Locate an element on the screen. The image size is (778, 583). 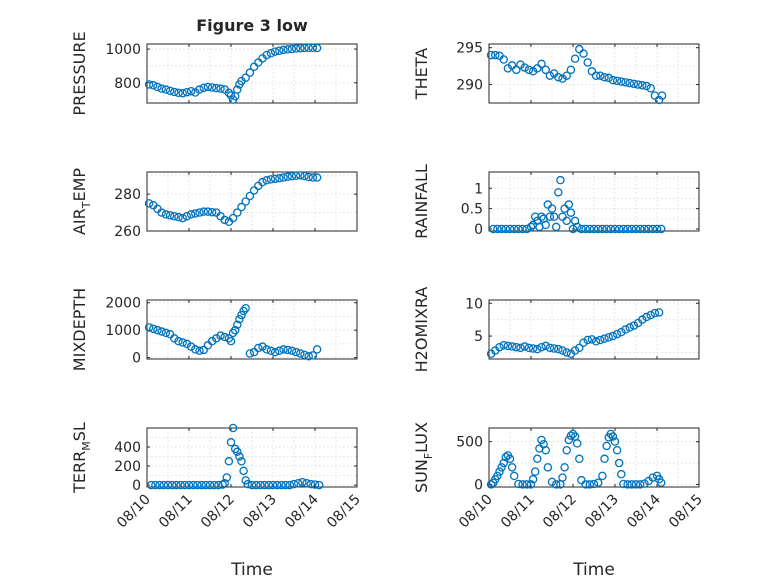
x-tick-label: 08/13 is located at coordinates (602, 512).